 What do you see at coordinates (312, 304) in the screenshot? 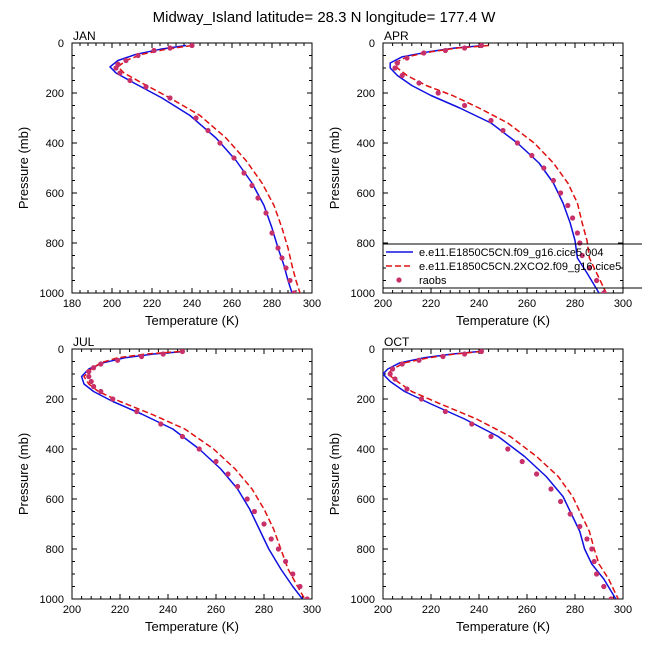
I see `x-tick-label: 300` at bounding box center [312, 304].